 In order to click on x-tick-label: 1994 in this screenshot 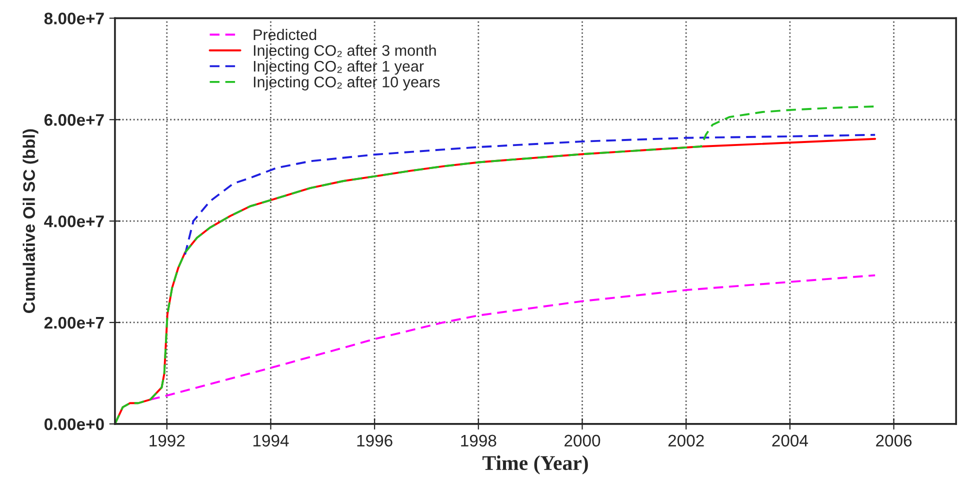, I will do `click(271, 440)`.